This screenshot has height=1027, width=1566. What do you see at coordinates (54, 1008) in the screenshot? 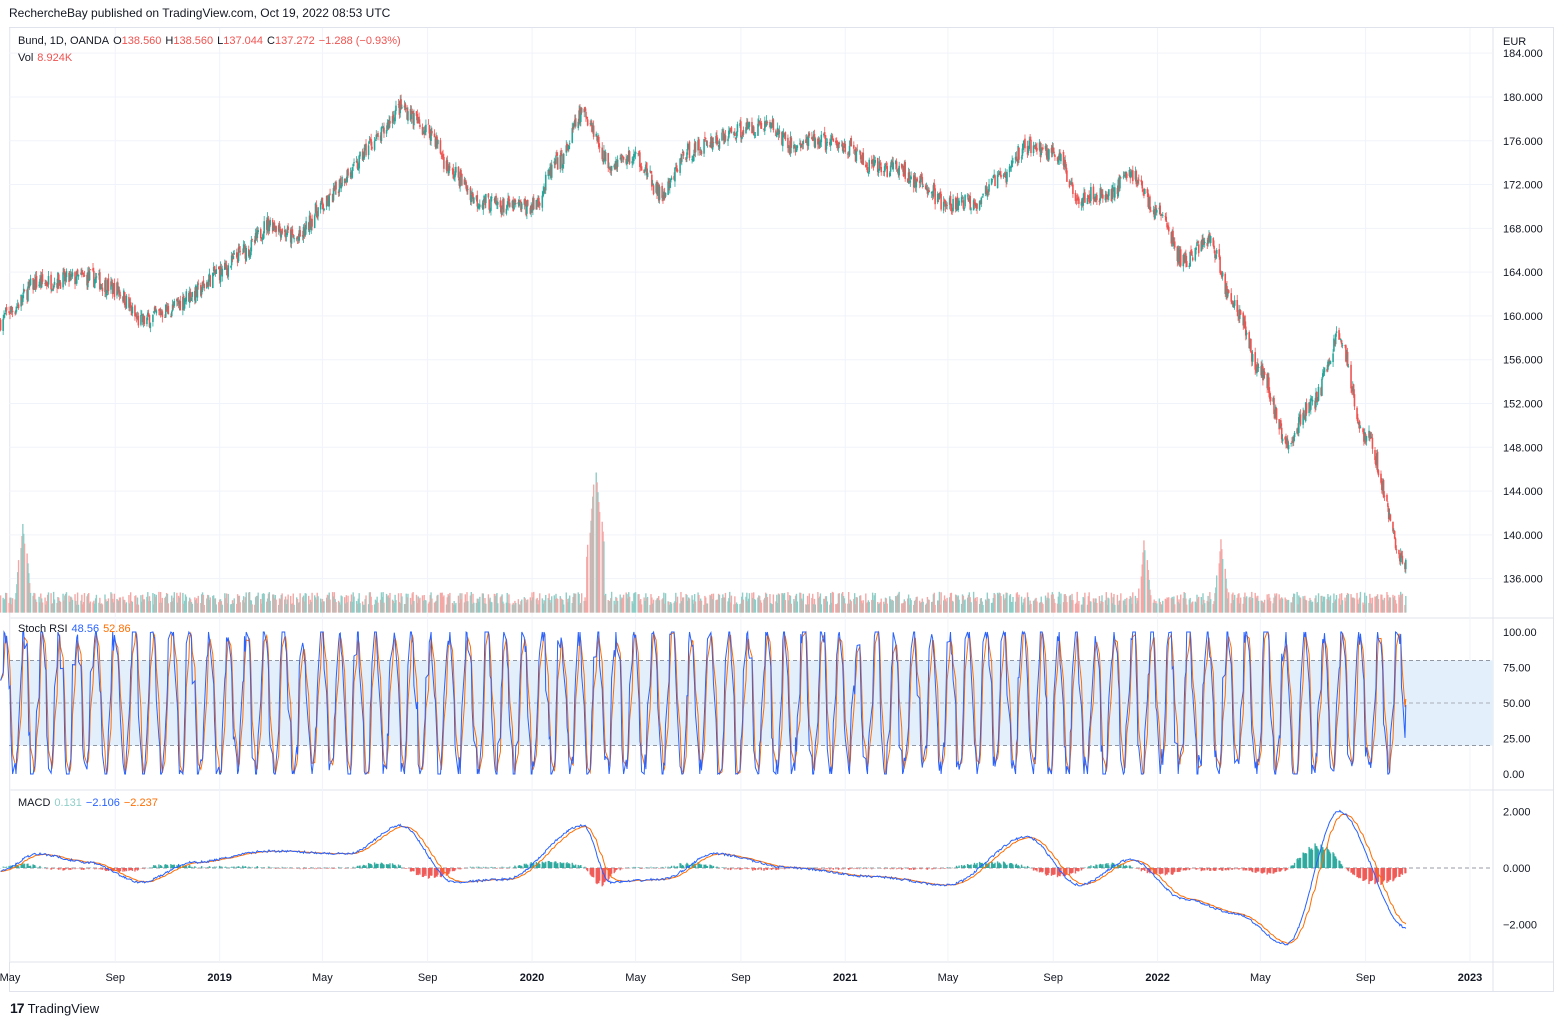
I see `footer: 17 TradingView` at bounding box center [54, 1008].